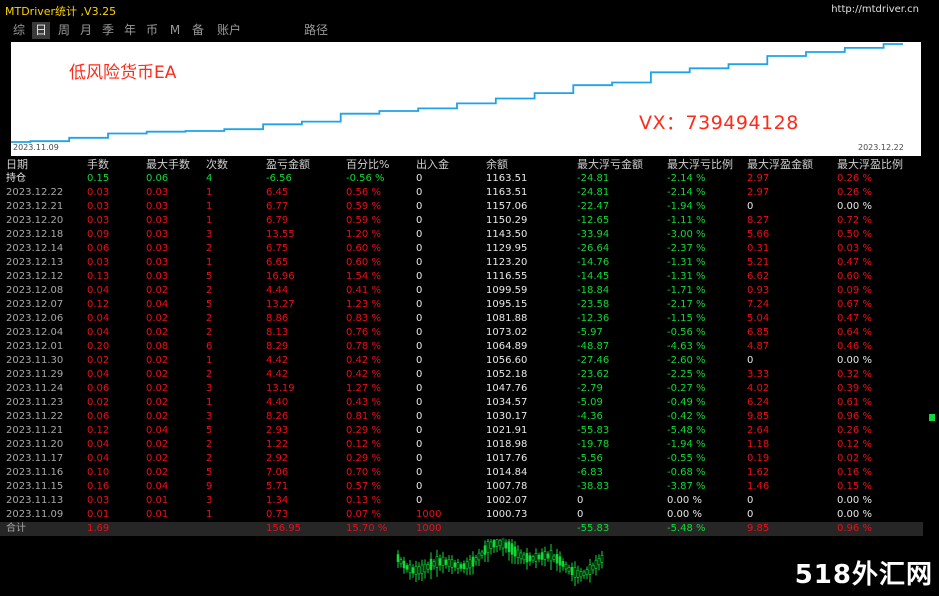 The image size is (939, 596). I want to click on candlestick-chart, so click(500, 562).